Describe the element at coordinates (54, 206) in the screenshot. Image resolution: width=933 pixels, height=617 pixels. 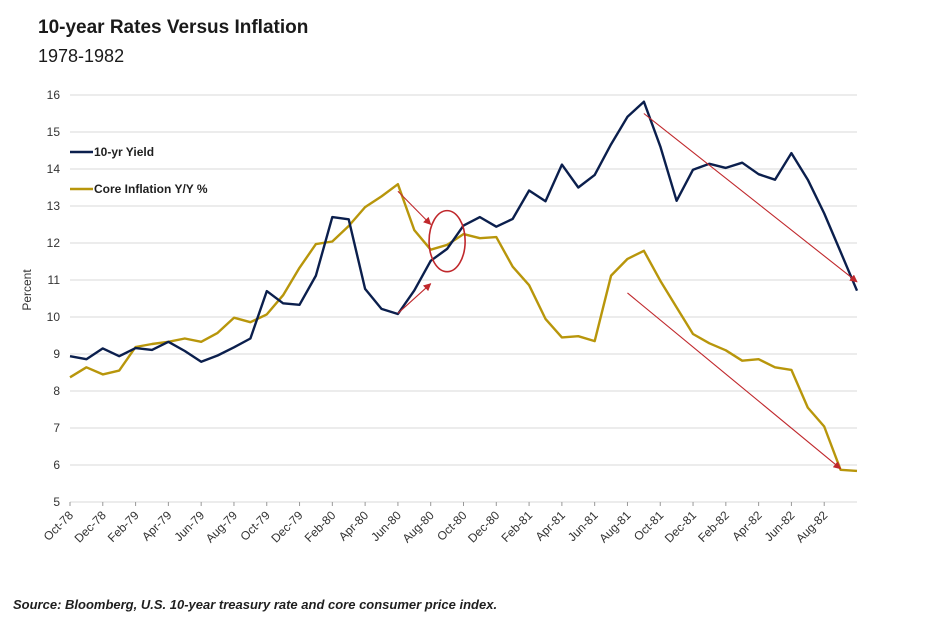
I see `y-tick-label: 13` at that location.